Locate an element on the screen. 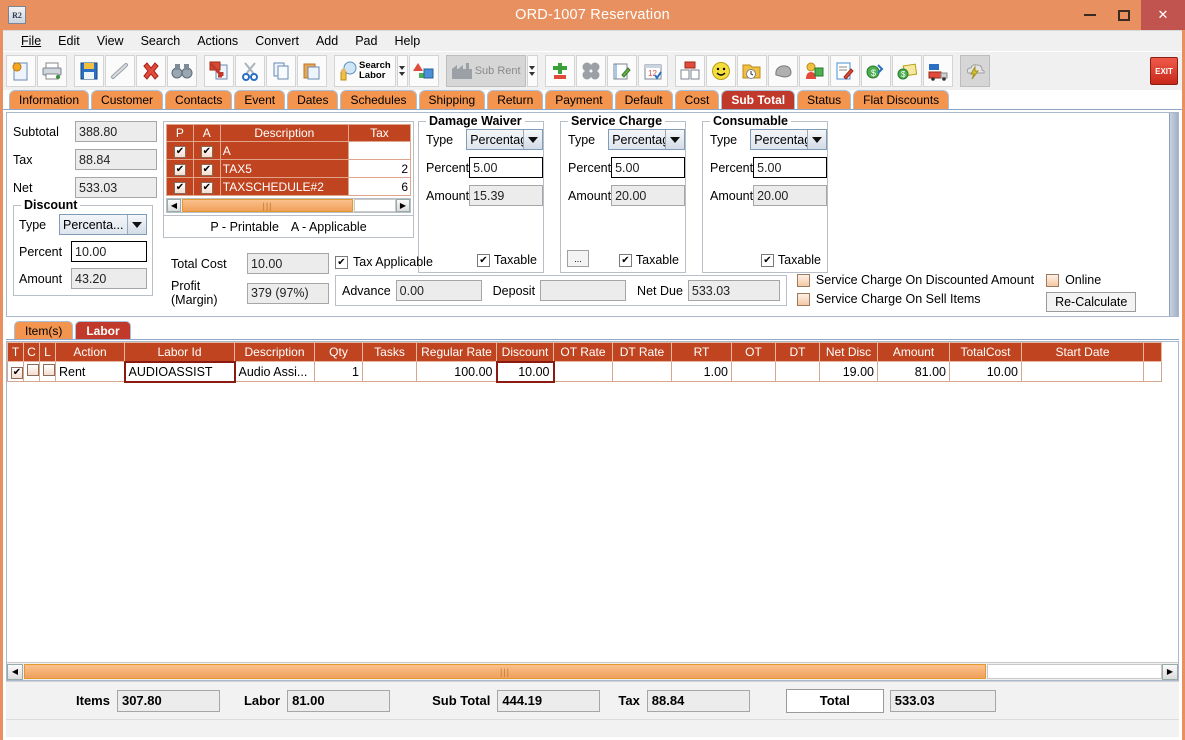  close-button: ✕ is located at coordinates (1163, 15).